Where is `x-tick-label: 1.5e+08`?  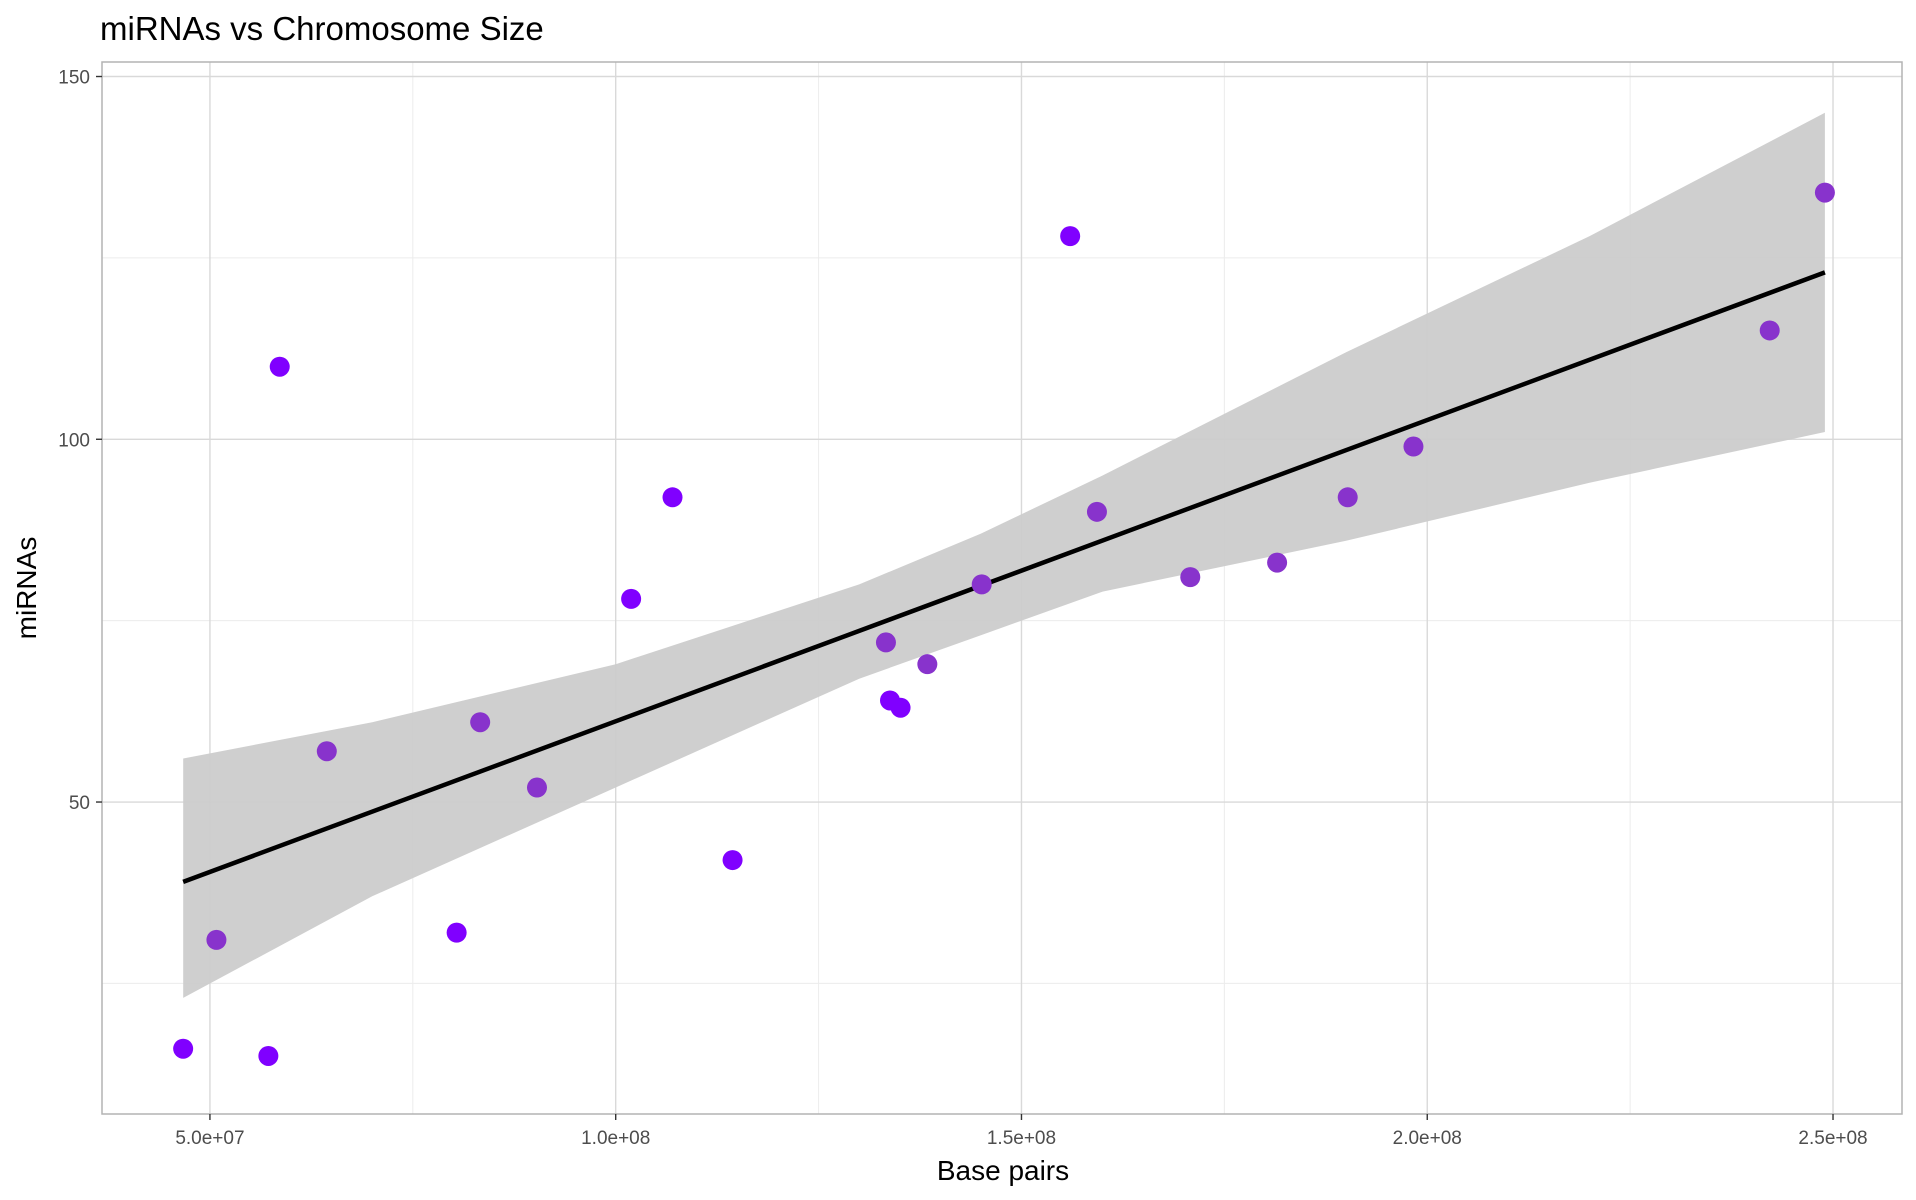 x-tick-label: 1.5e+08 is located at coordinates (1021, 1138).